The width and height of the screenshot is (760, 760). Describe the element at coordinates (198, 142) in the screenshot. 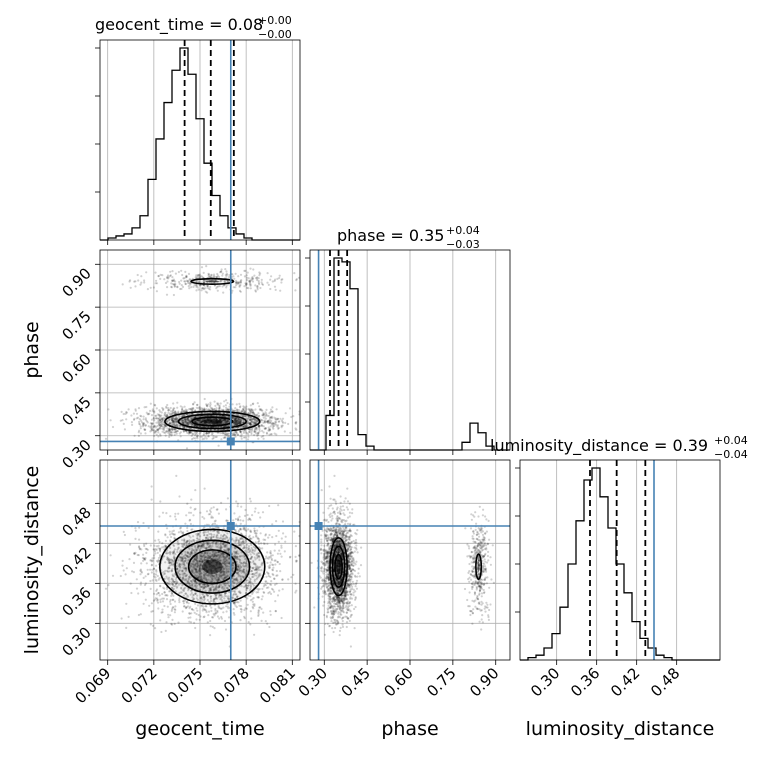

I see `hist-geocent-time` at that location.